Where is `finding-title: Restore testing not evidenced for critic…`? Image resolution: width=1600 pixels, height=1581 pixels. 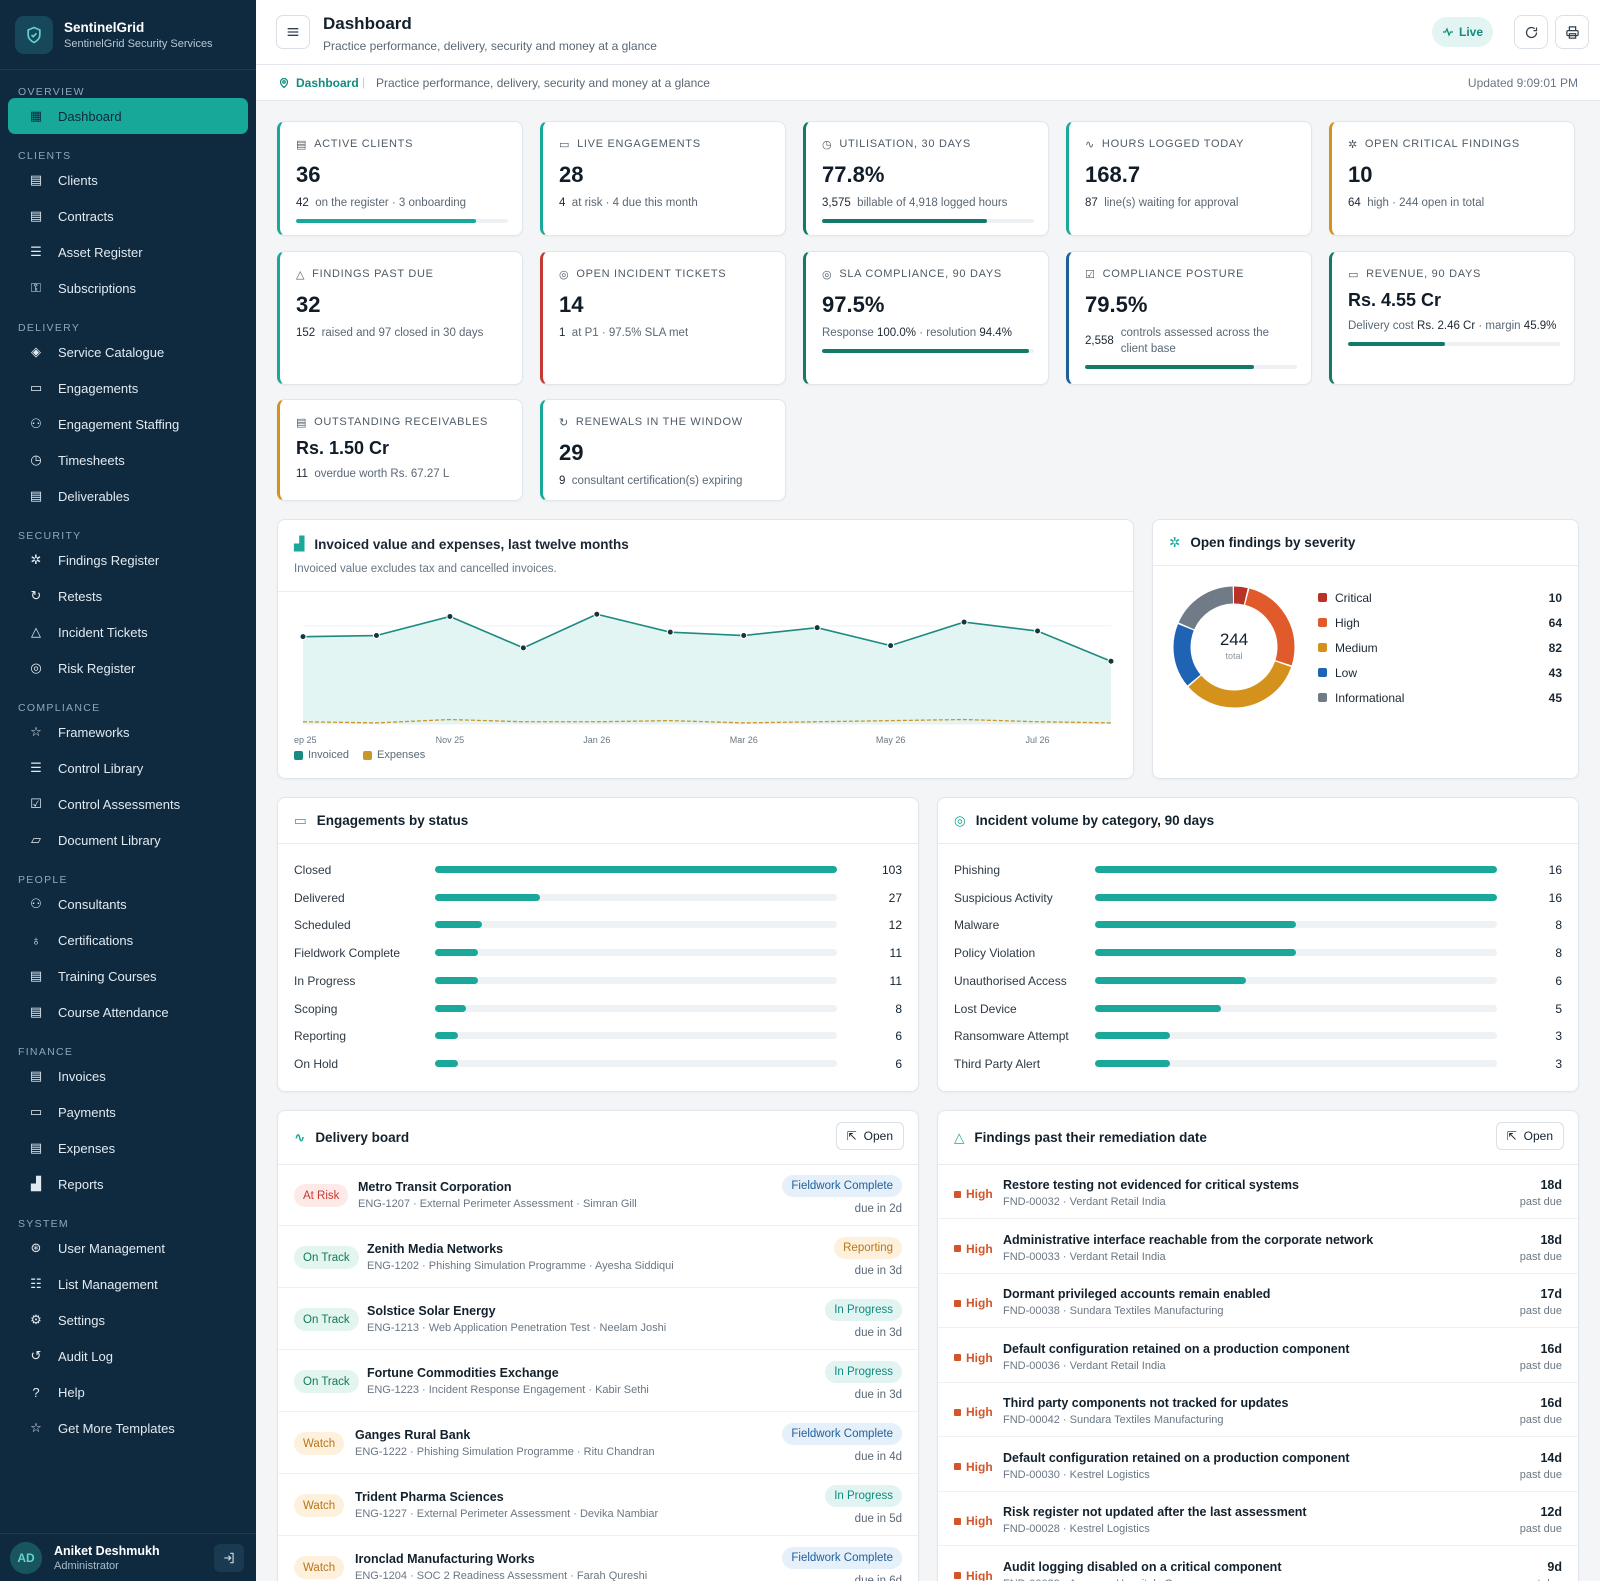
finding-title: Restore testing not evidenced for critic… is located at coordinates (1151, 1185).